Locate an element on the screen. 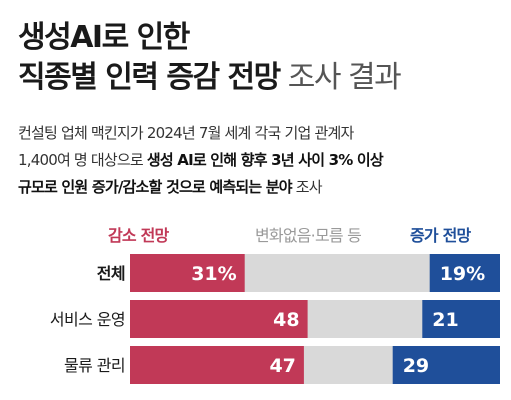  value-label-decrease: 31% is located at coordinates (213, 274).